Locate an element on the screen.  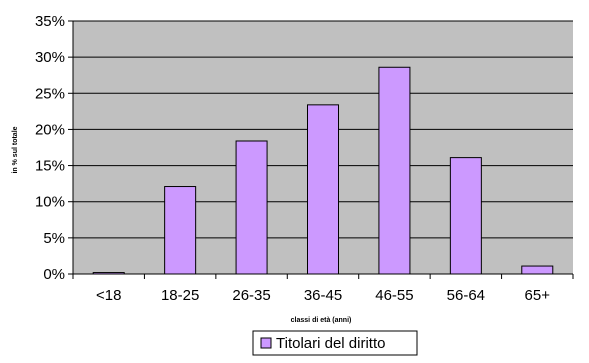
y-tick-label: 35% is located at coordinates (50, 21).